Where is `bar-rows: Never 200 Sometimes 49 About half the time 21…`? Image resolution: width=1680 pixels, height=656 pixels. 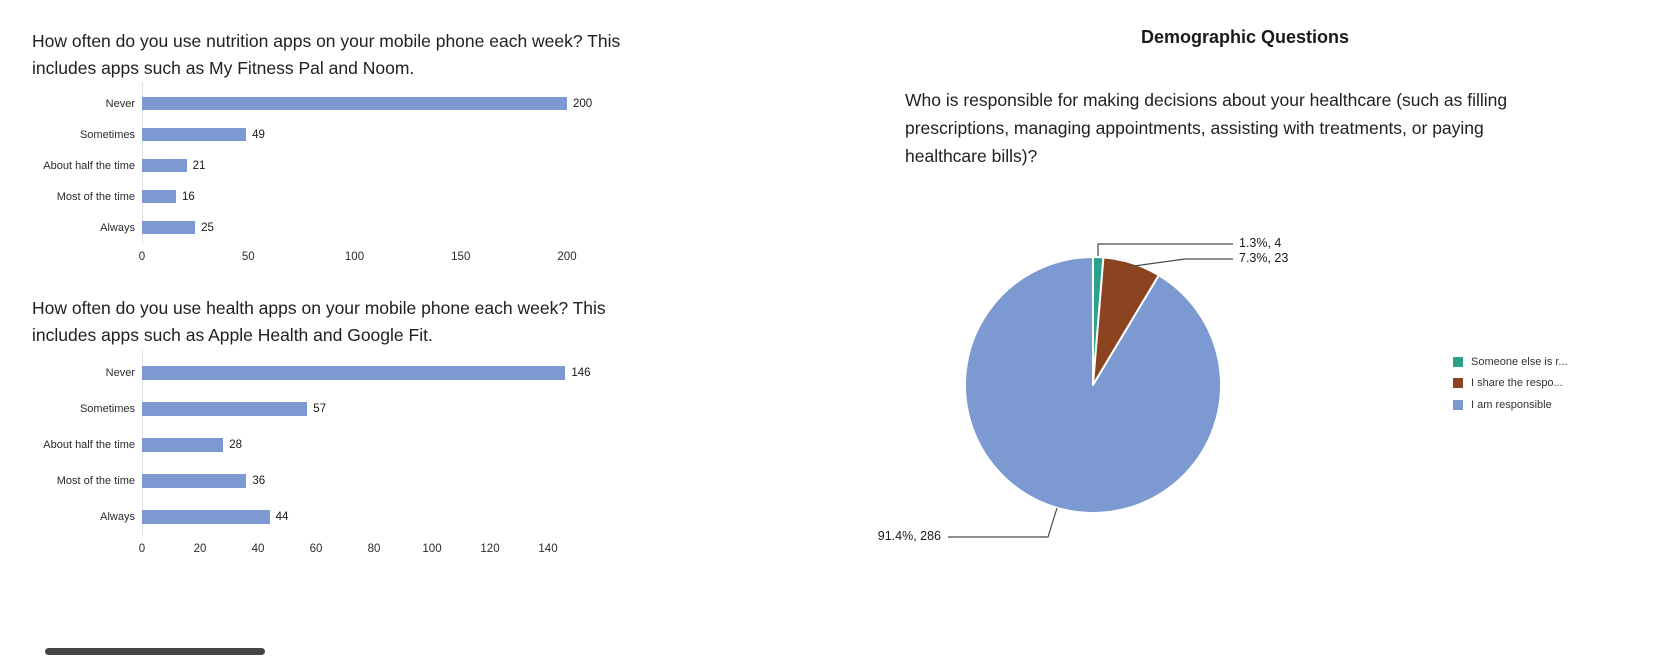
bar-rows: Never 200 Sometimes 49 About half the time 21… is located at coordinates (342, 163).